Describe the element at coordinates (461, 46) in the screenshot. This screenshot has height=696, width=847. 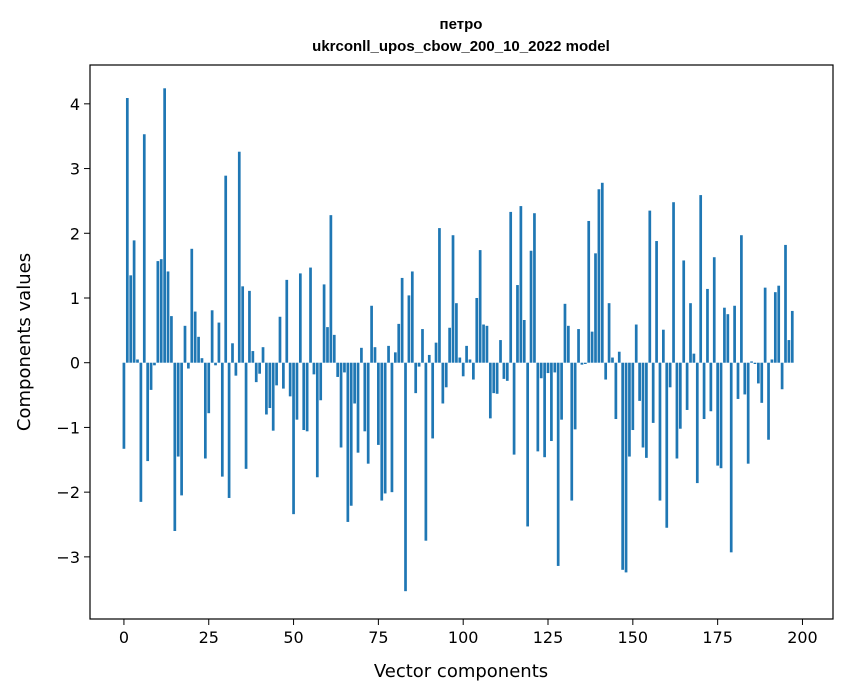
I see `chart-subtitle: ukrconll_upos_cbow_200_10_2022 model` at that location.